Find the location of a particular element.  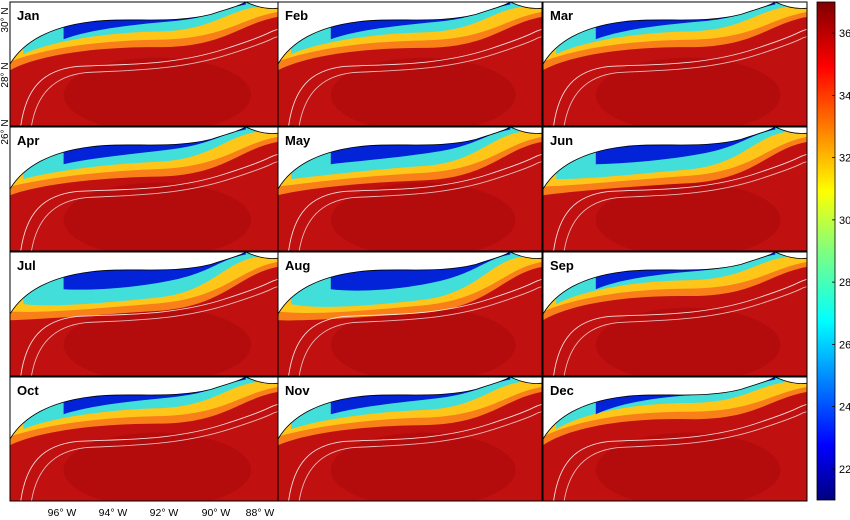

x-tick-label: 92° W is located at coordinates (164, 513).